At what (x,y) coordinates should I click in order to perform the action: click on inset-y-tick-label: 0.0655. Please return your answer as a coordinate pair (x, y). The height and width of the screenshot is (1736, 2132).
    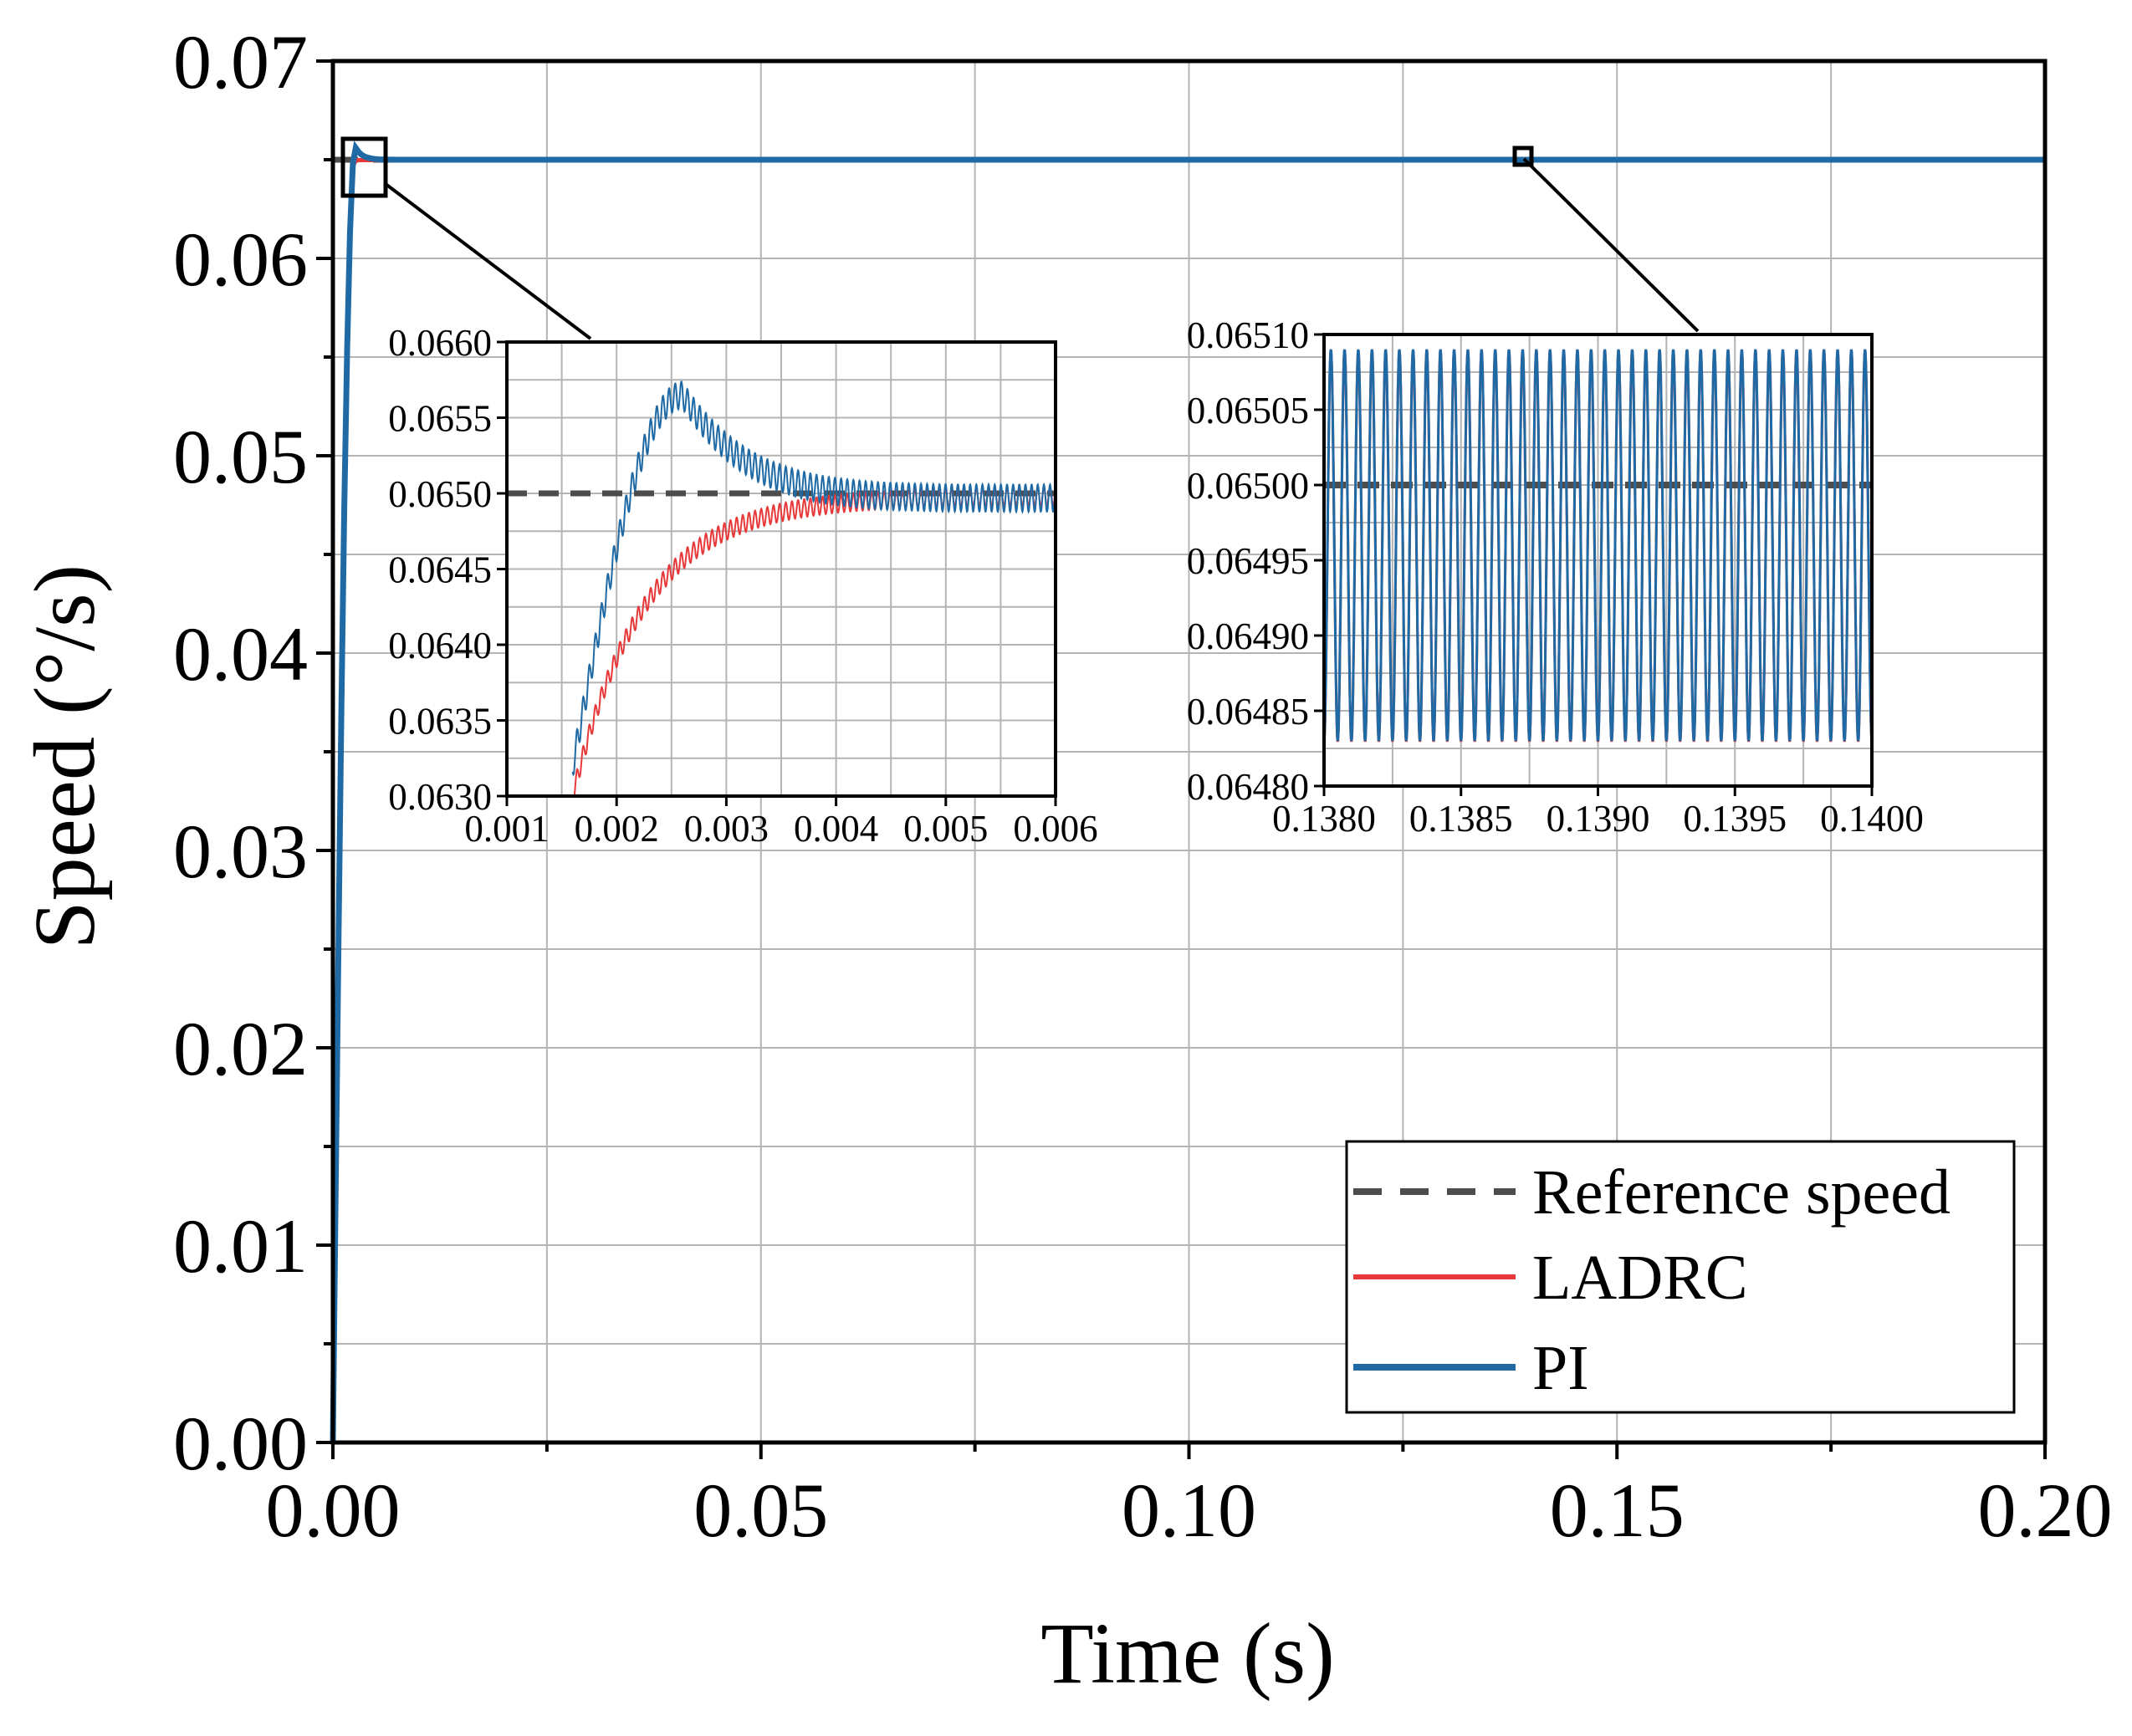
    Looking at the image, I should click on (440, 419).